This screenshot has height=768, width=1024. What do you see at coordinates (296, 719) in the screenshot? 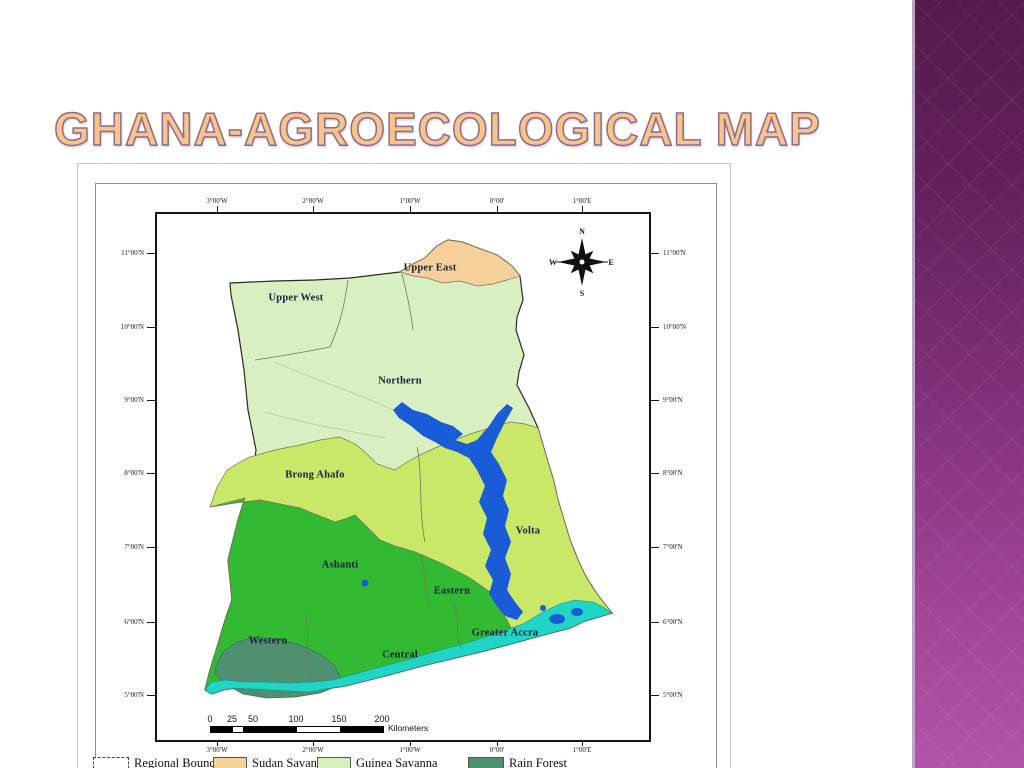
I see `scale-bar-number: 100` at bounding box center [296, 719].